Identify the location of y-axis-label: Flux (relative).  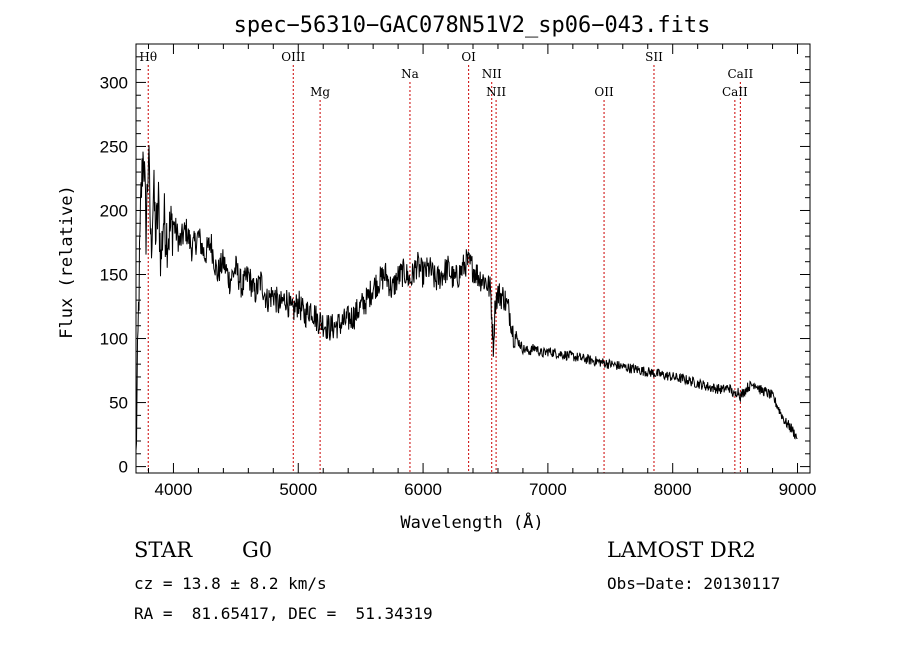
(67, 262).